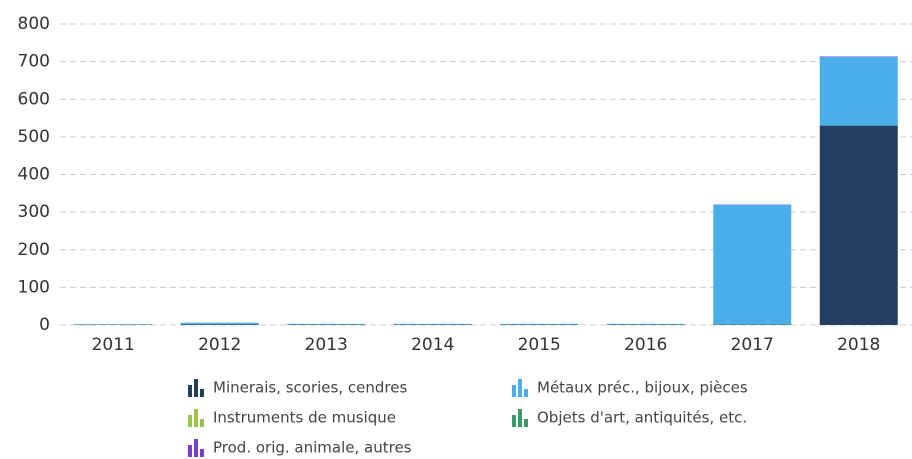 Image resolution: width=912 pixels, height=459 pixels. Describe the element at coordinates (34, 250) in the screenshot. I see `y-tick-label: 200` at that location.